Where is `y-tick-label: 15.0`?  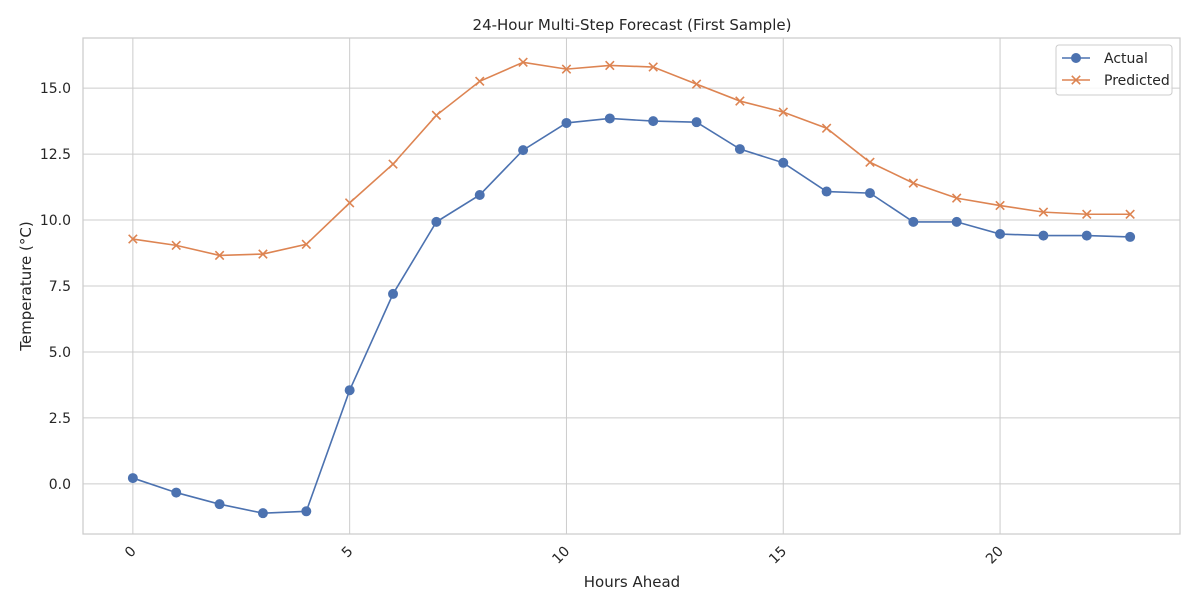 y-tick-label: 15.0 is located at coordinates (55, 89).